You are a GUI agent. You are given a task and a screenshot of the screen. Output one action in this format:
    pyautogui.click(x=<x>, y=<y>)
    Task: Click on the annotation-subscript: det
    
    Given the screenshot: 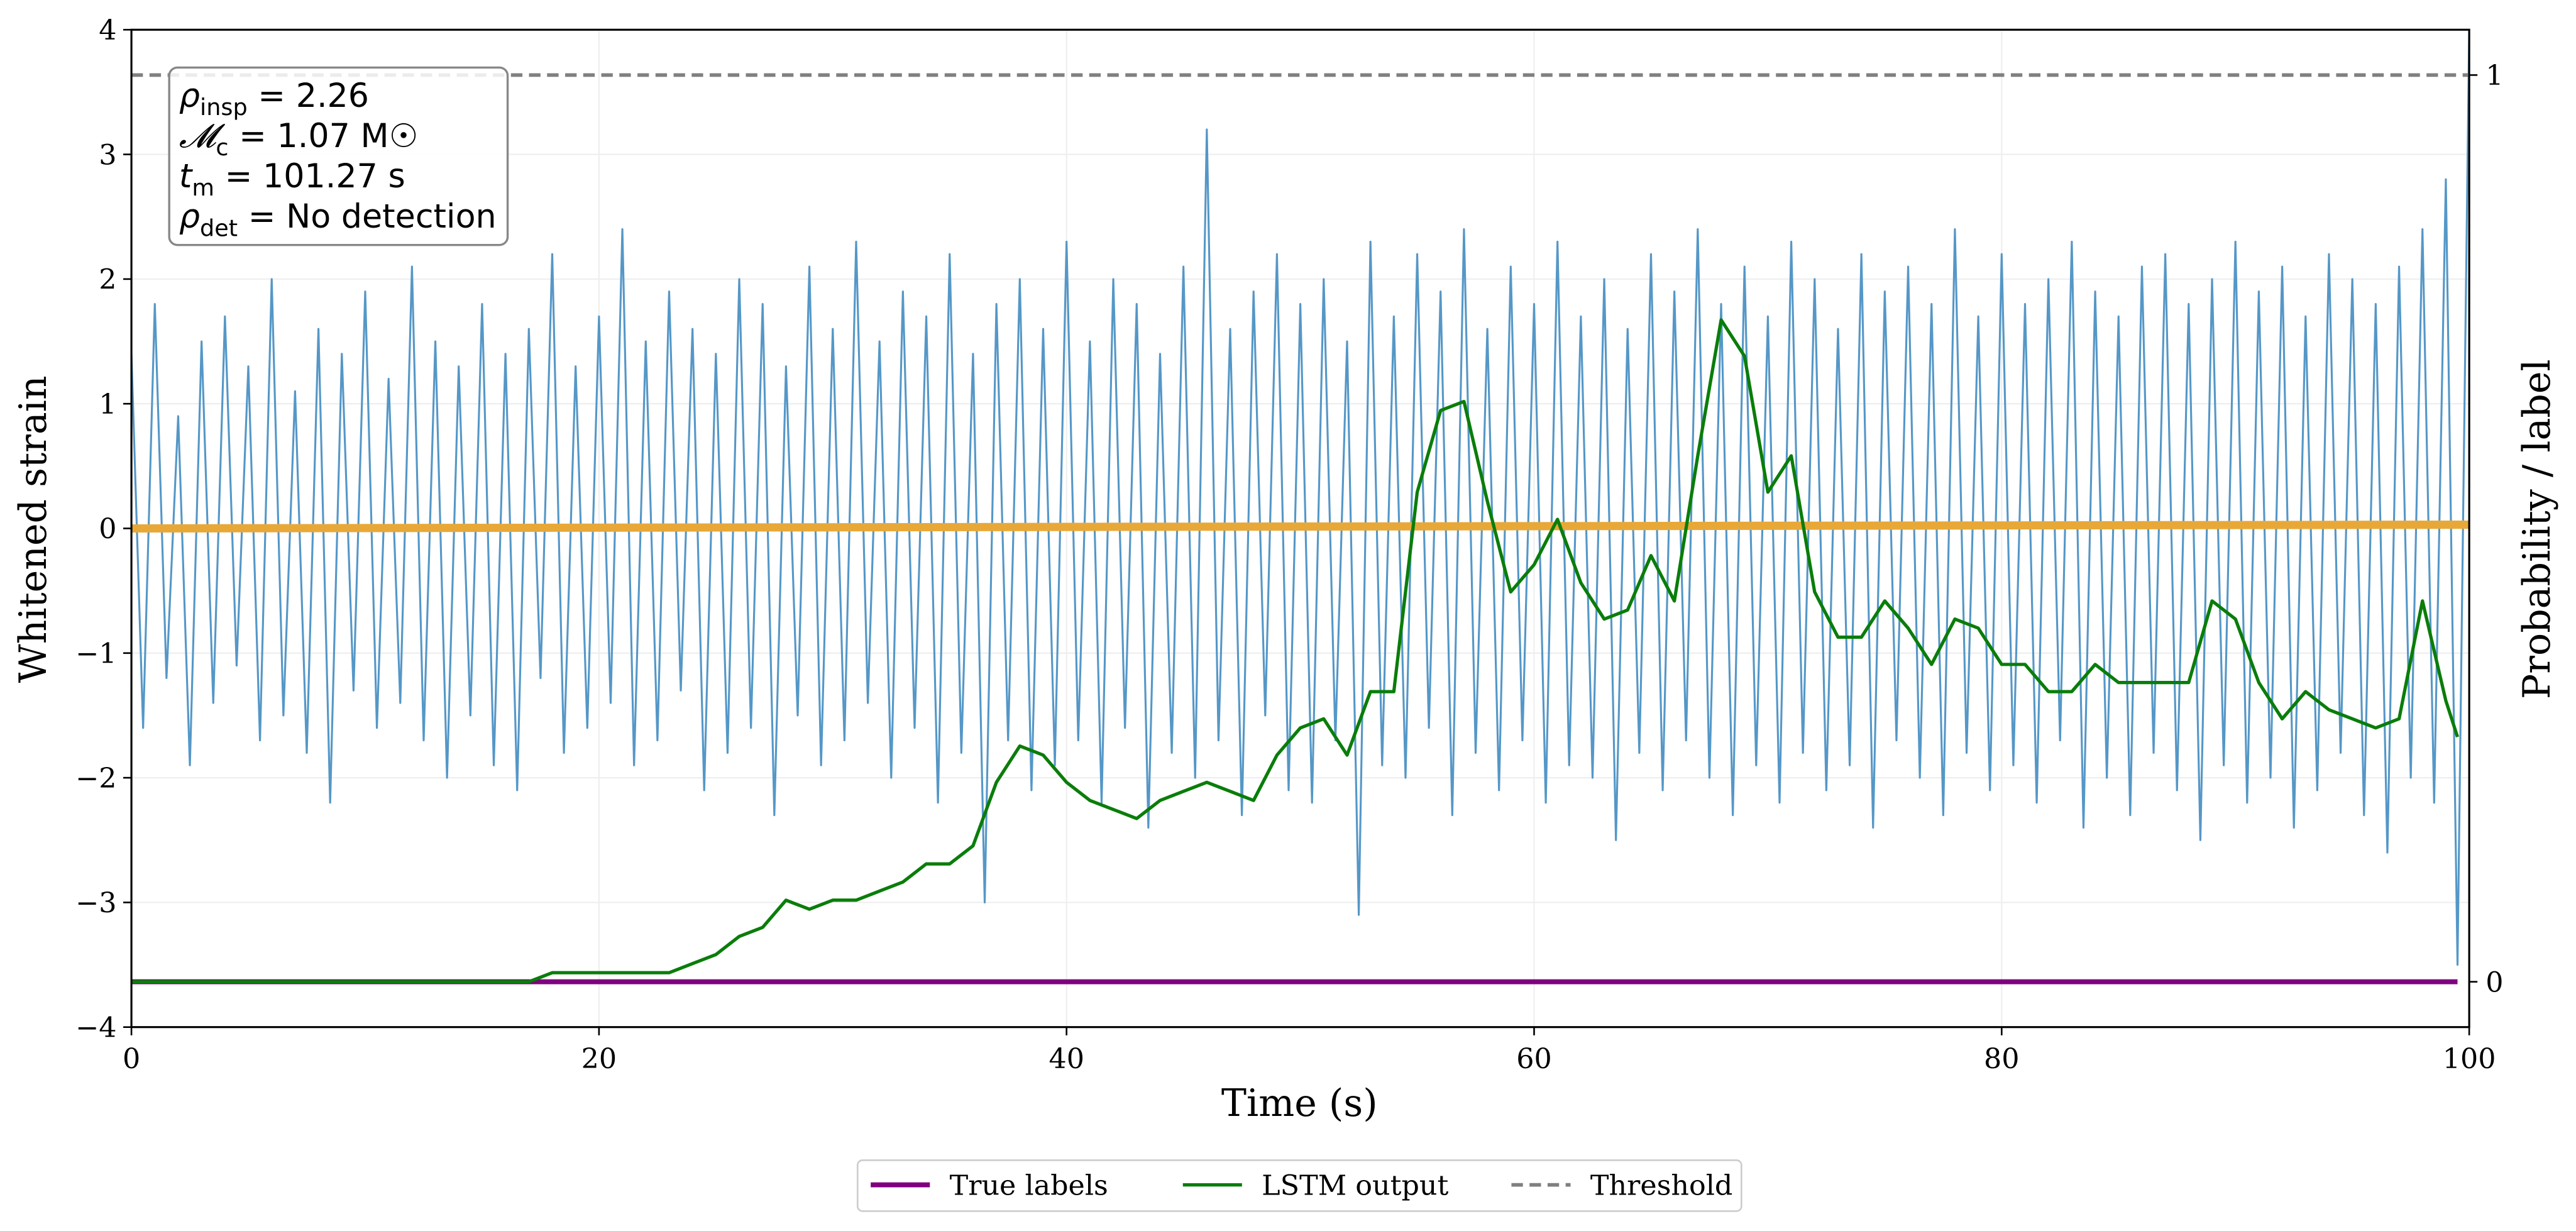 What is the action you would take?
    pyautogui.click(x=219, y=228)
    